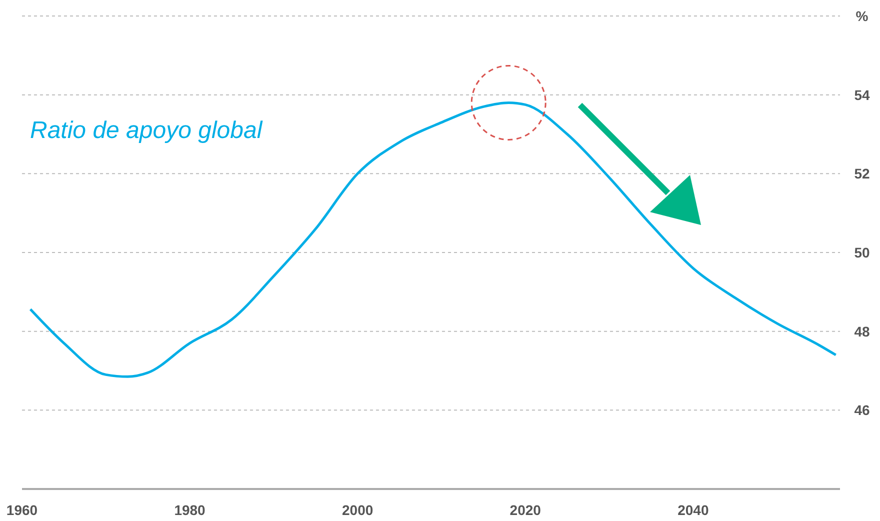  I want to click on y-tick-label: 50, so click(862, 252).